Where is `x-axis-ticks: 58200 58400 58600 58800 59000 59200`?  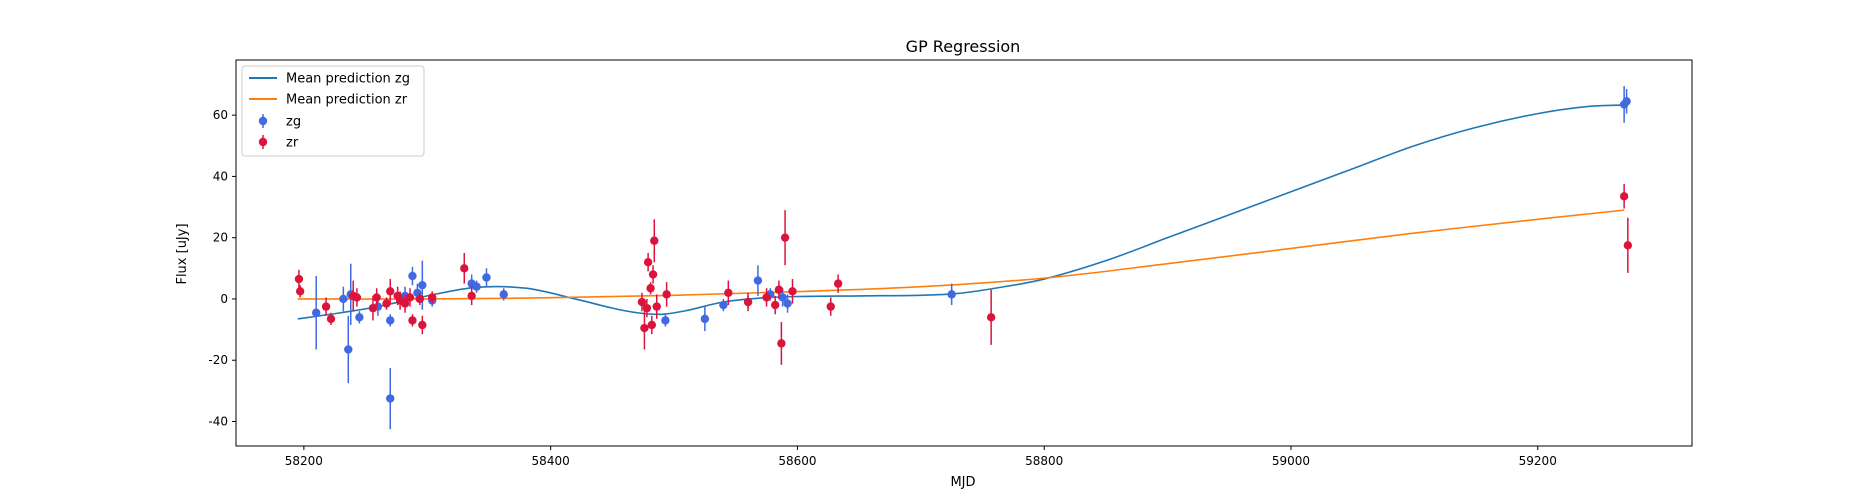 x-axis-ticks: 58200 58400 58600 58800 59000 59200 is located at coordinates (921, 457).